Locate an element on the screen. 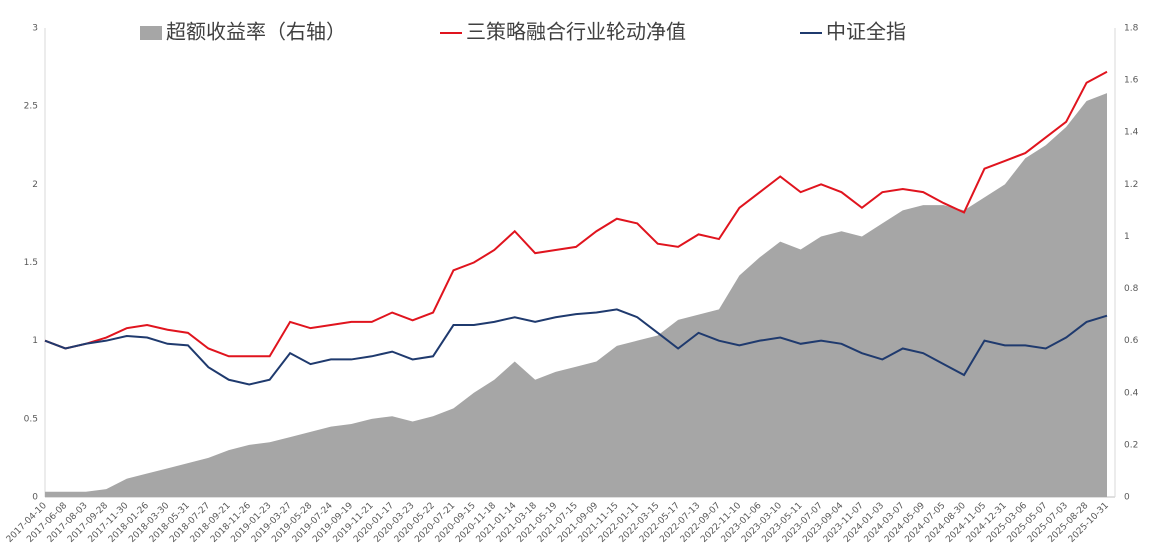 The height and width of the screenshot is (555, 1158). y-tick-label: 1.5 is located at coordinates (31, 263).